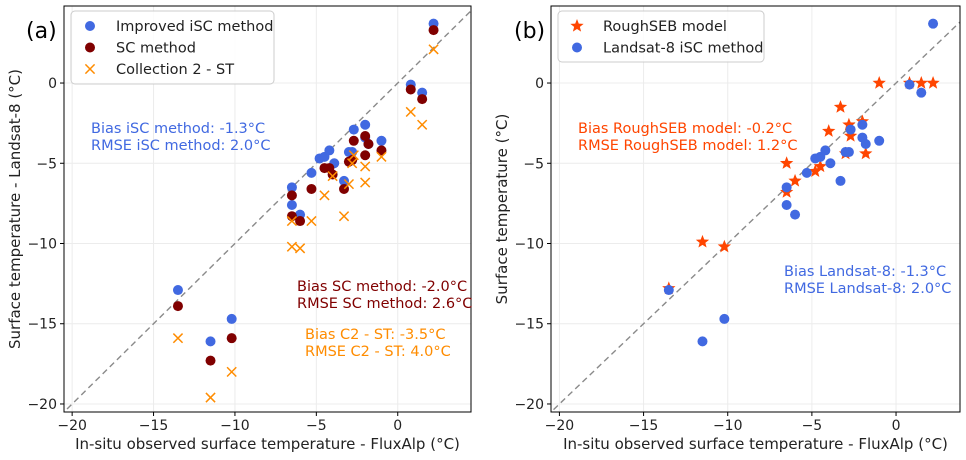  What do you see at coordinates (529, 325) in the screenshot?
I see `y-tick-label: −15` at bounding box center [529, 325].